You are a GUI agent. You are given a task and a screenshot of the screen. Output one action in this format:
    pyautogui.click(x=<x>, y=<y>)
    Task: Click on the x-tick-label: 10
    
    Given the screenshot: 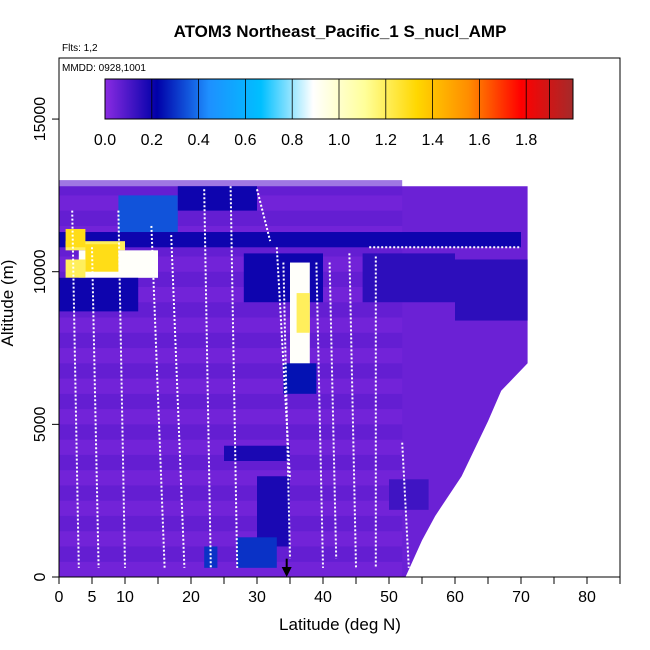 What is the action you would take?
    pyautogui.click(x=125, y=597)
    